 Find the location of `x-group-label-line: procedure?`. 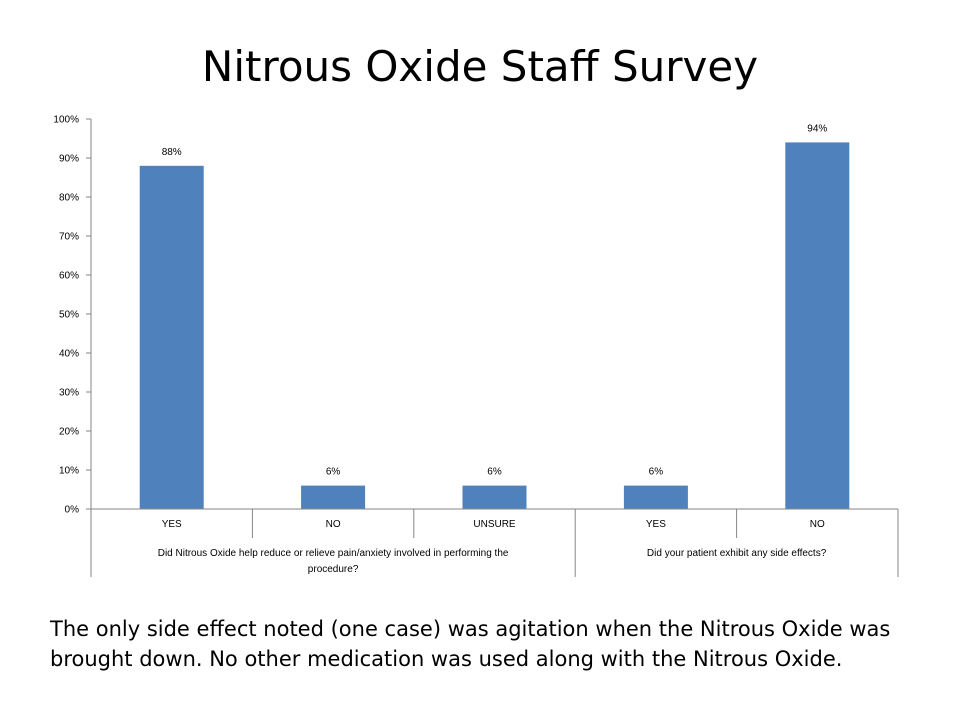

x-group-label-line: procedure? is located at coordinates (333, 569).